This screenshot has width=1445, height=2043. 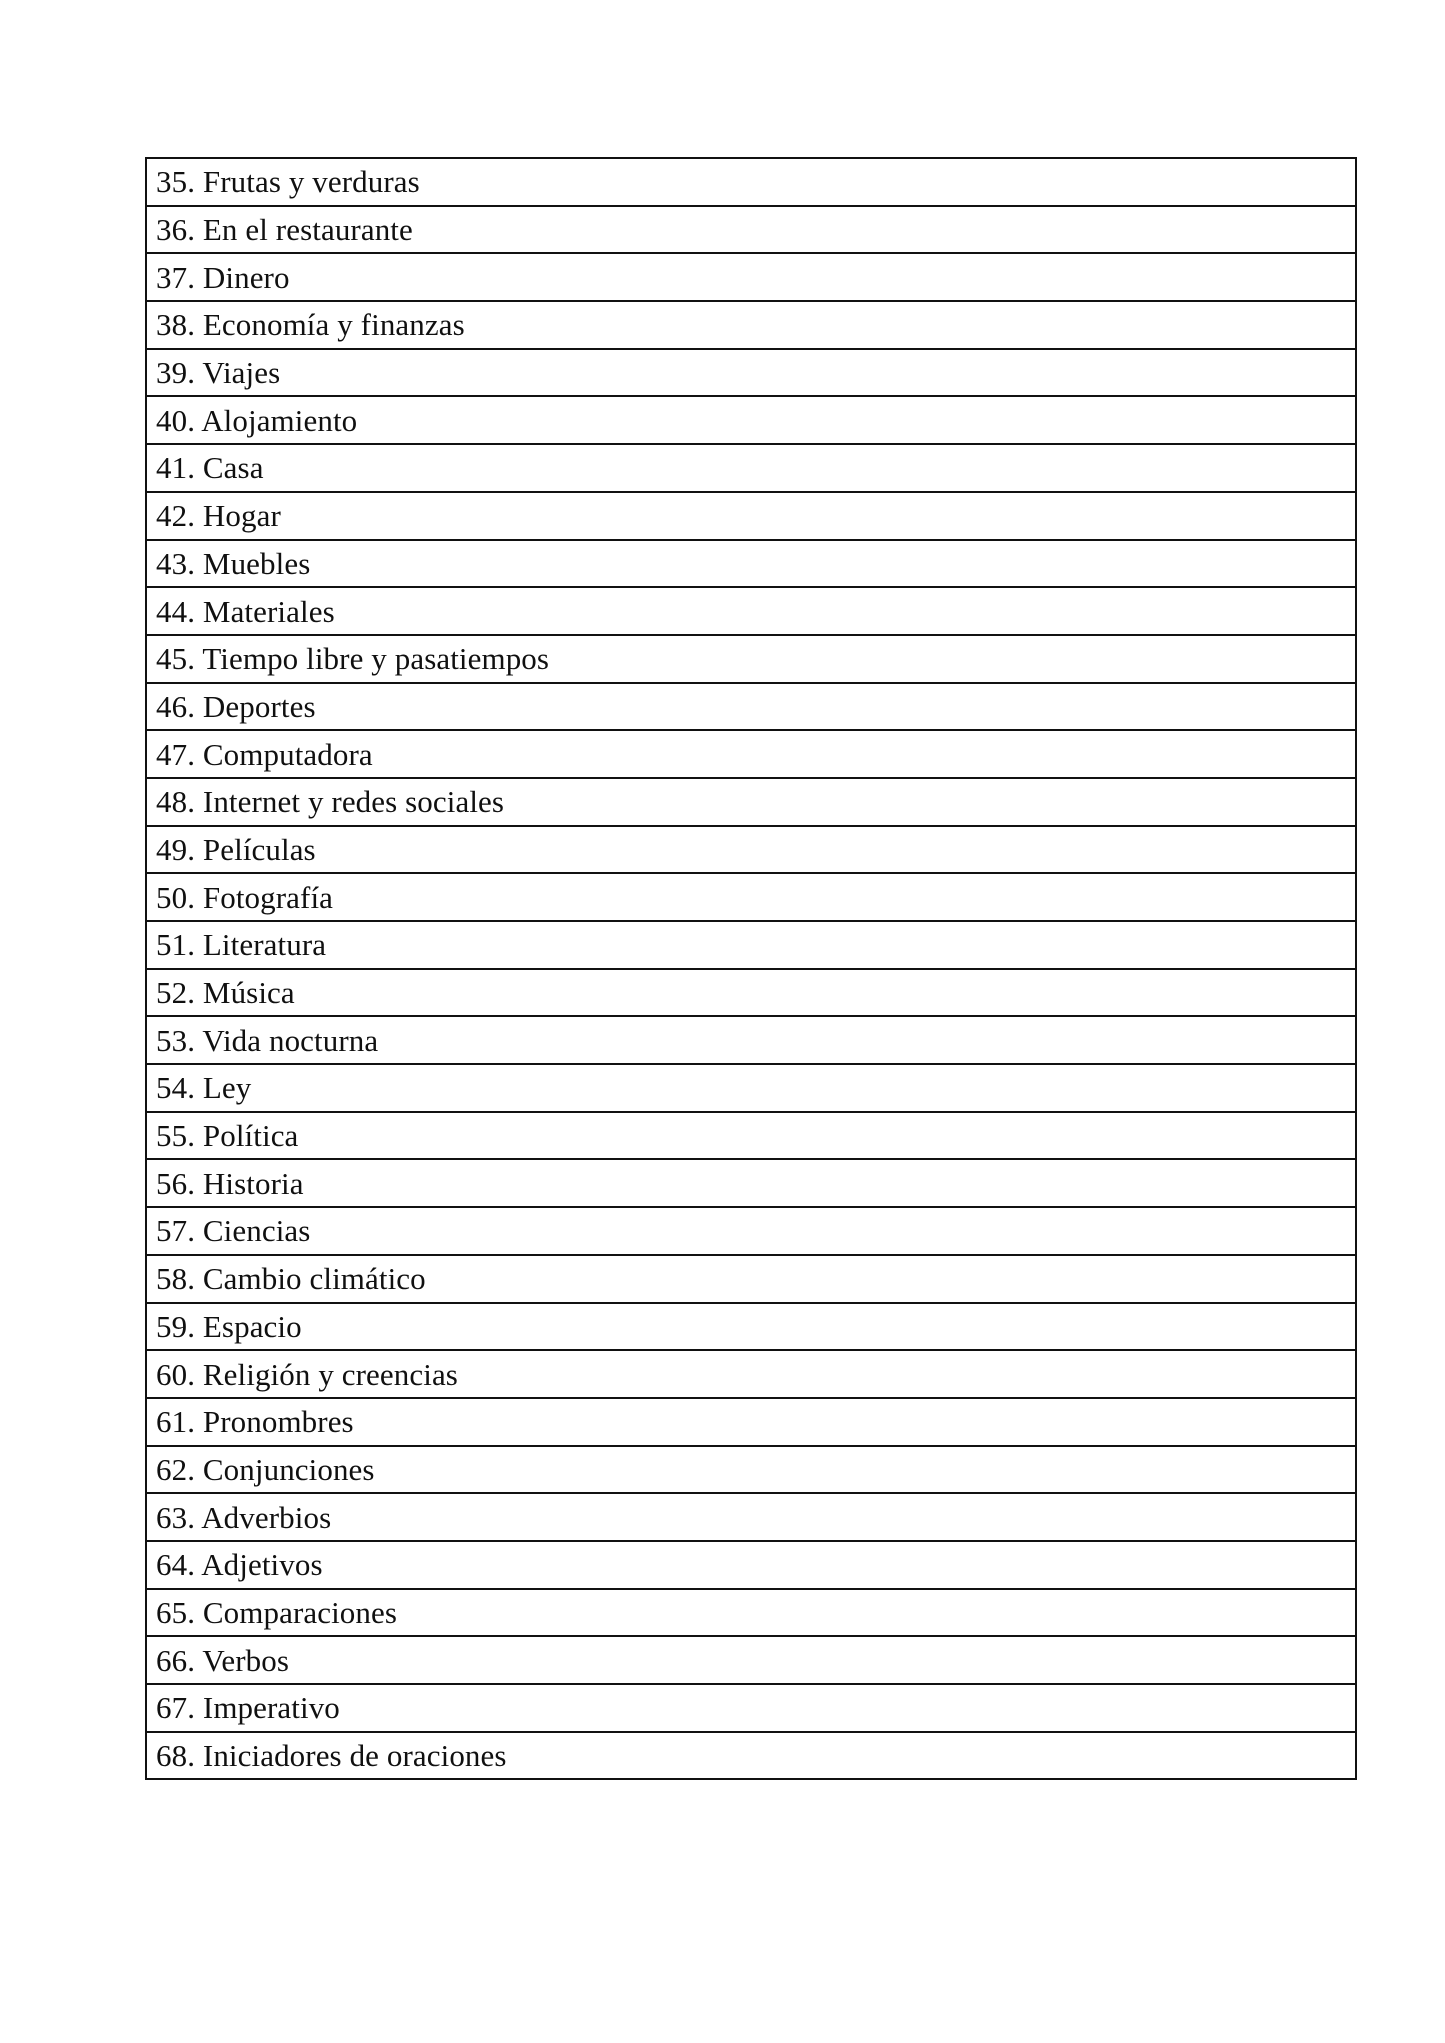 I want to click on table-row: 55. Política, so click(x=751, y=1135).